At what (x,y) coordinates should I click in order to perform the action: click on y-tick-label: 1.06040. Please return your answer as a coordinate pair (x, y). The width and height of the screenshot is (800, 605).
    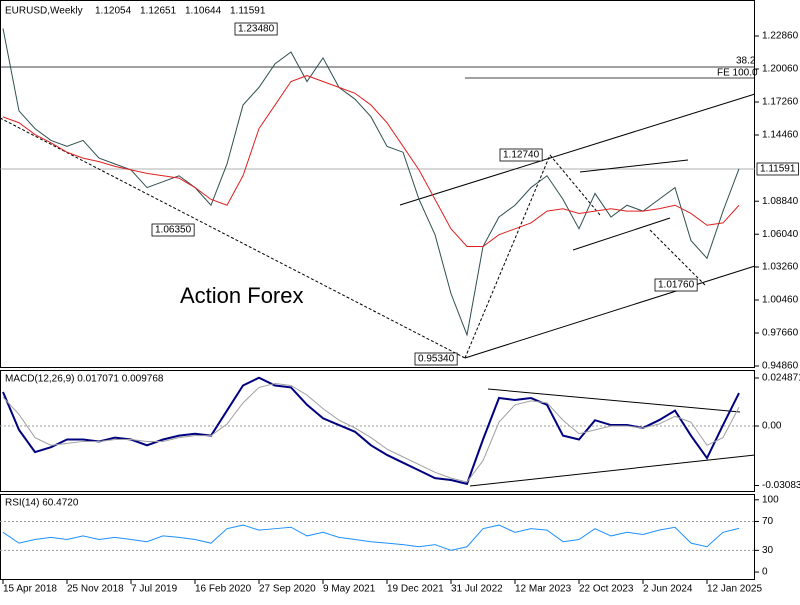
    Looking at the image, I should click on (780, 234).